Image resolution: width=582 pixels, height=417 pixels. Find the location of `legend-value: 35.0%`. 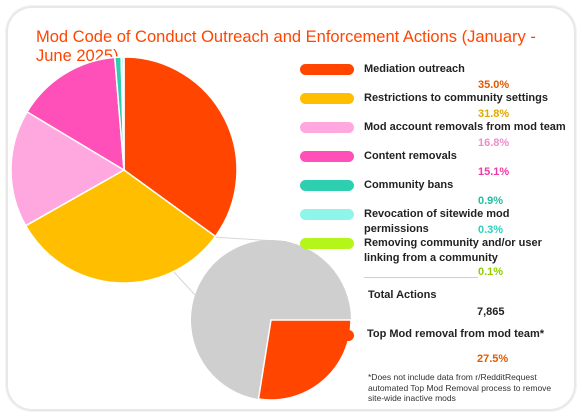

legend-value: 35.0% is located at coordinates (494, 85).